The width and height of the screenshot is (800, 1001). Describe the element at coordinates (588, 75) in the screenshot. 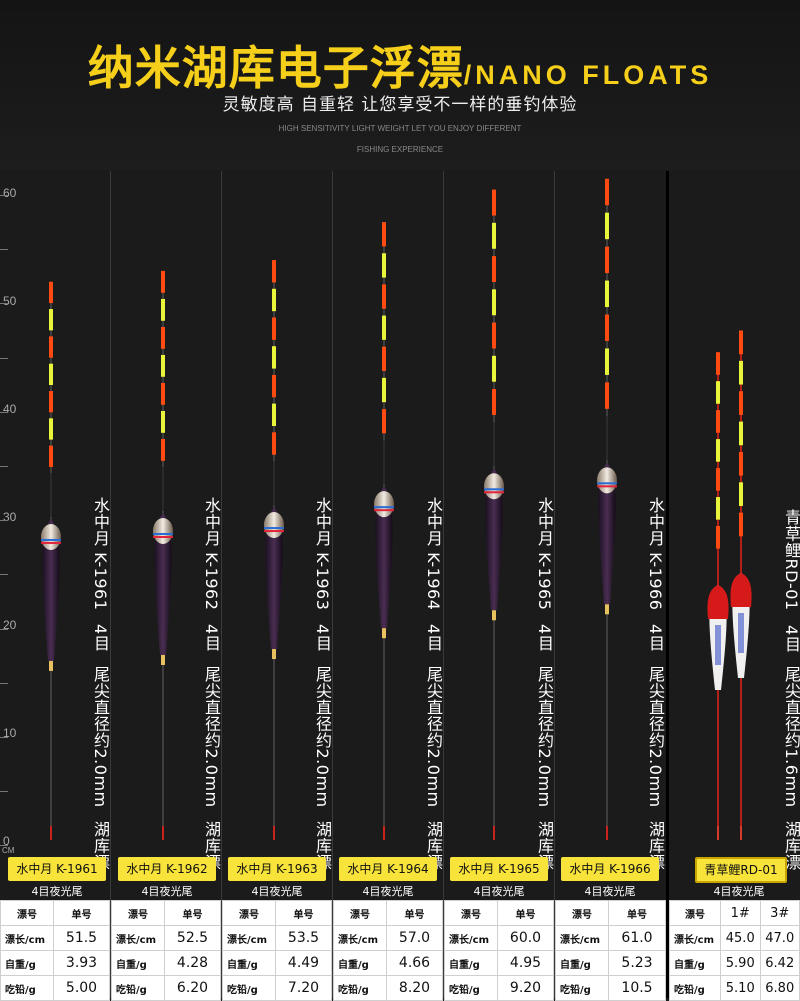

I see `title-en: /NANO FLOATS` at that location.